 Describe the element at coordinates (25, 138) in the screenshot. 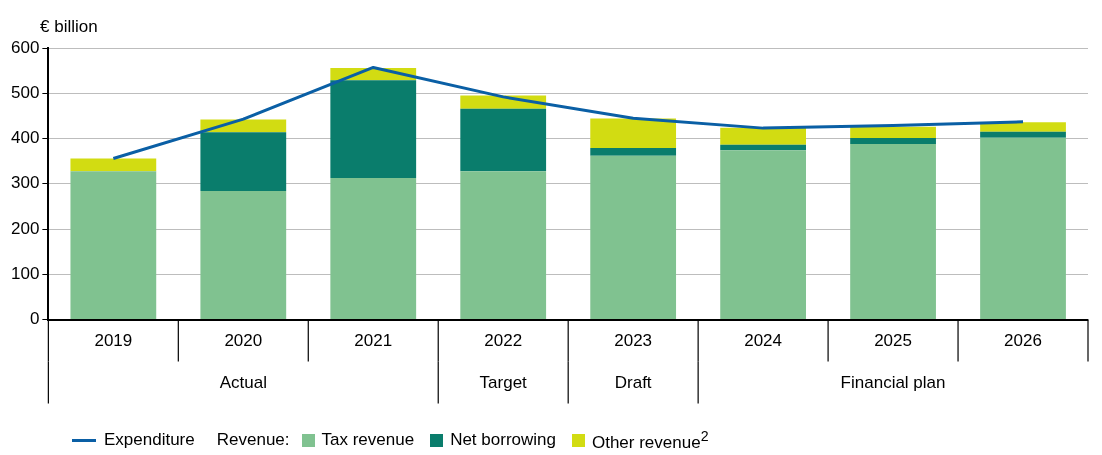

I see `y-tick-label: 400` at that location.